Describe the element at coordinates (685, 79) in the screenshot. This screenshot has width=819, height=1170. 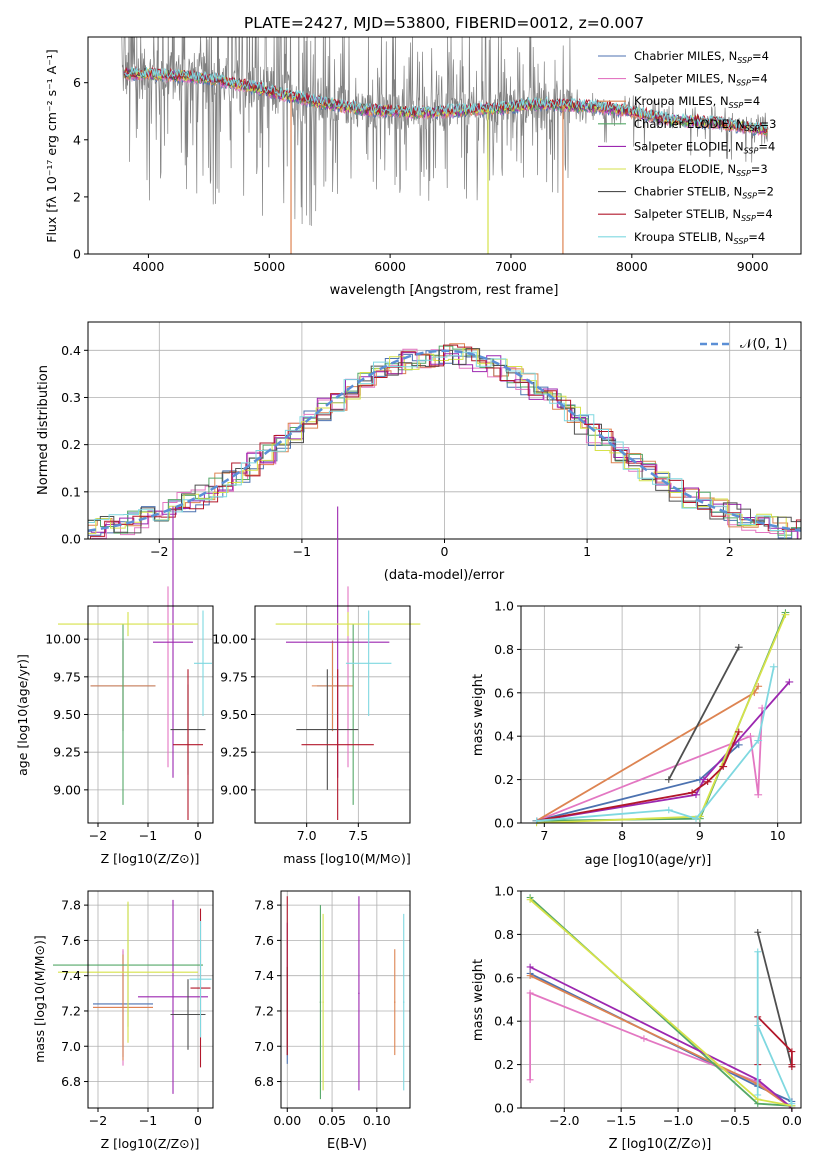
I see `legend-model: Salpeter MILES, N` at that location.